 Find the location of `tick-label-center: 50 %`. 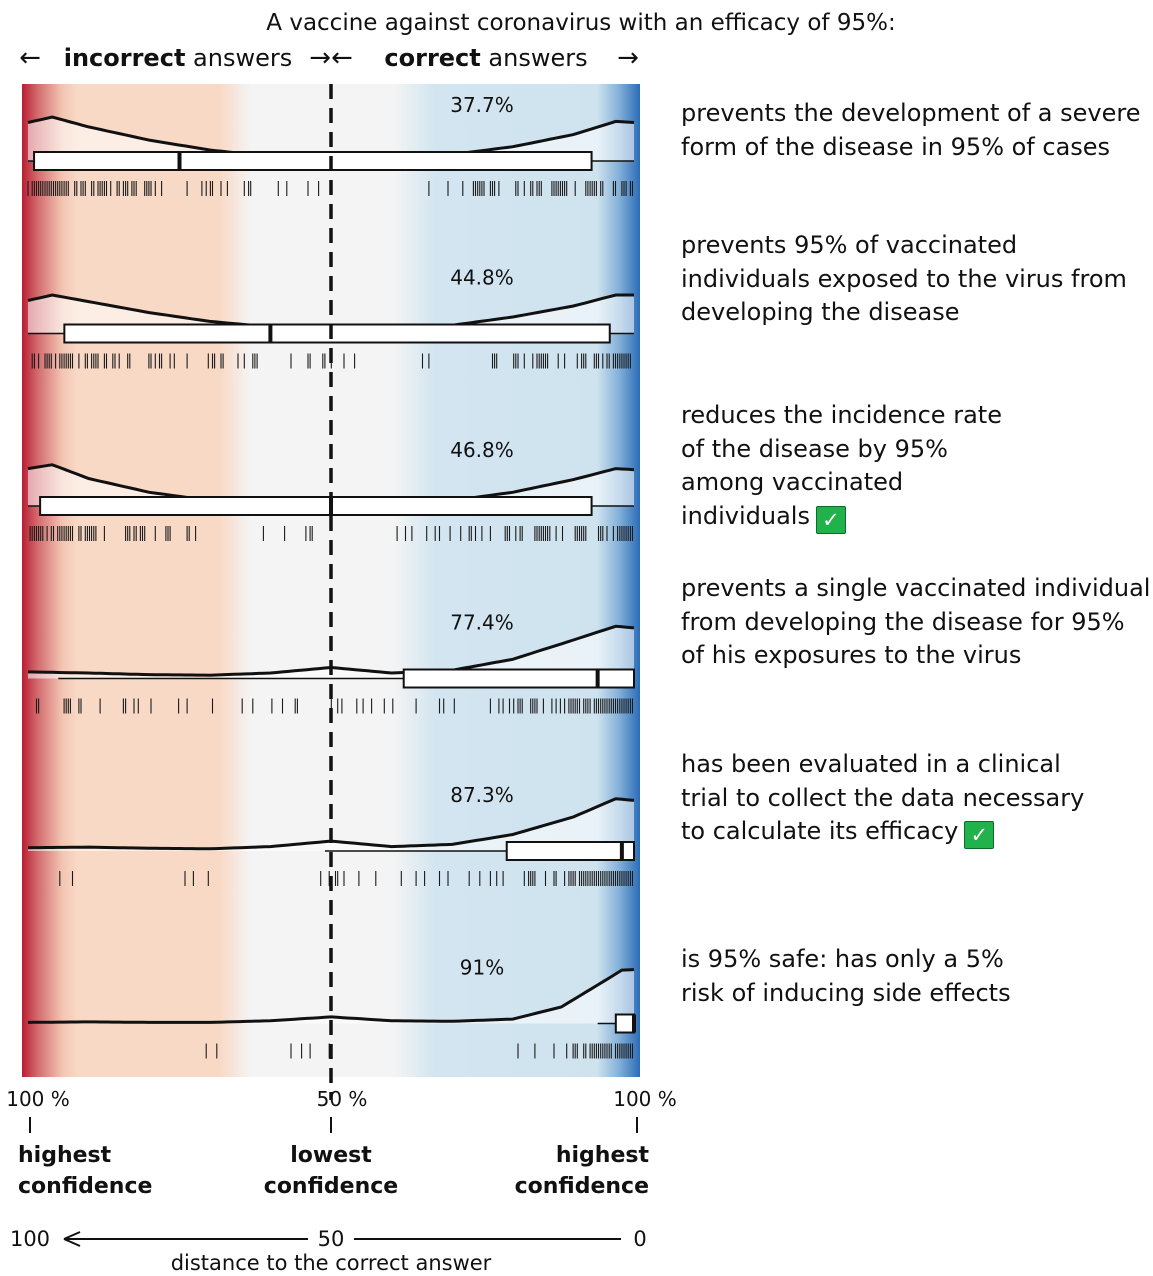

tick-label-center: 50 % is located at coordinates (342, 1099).